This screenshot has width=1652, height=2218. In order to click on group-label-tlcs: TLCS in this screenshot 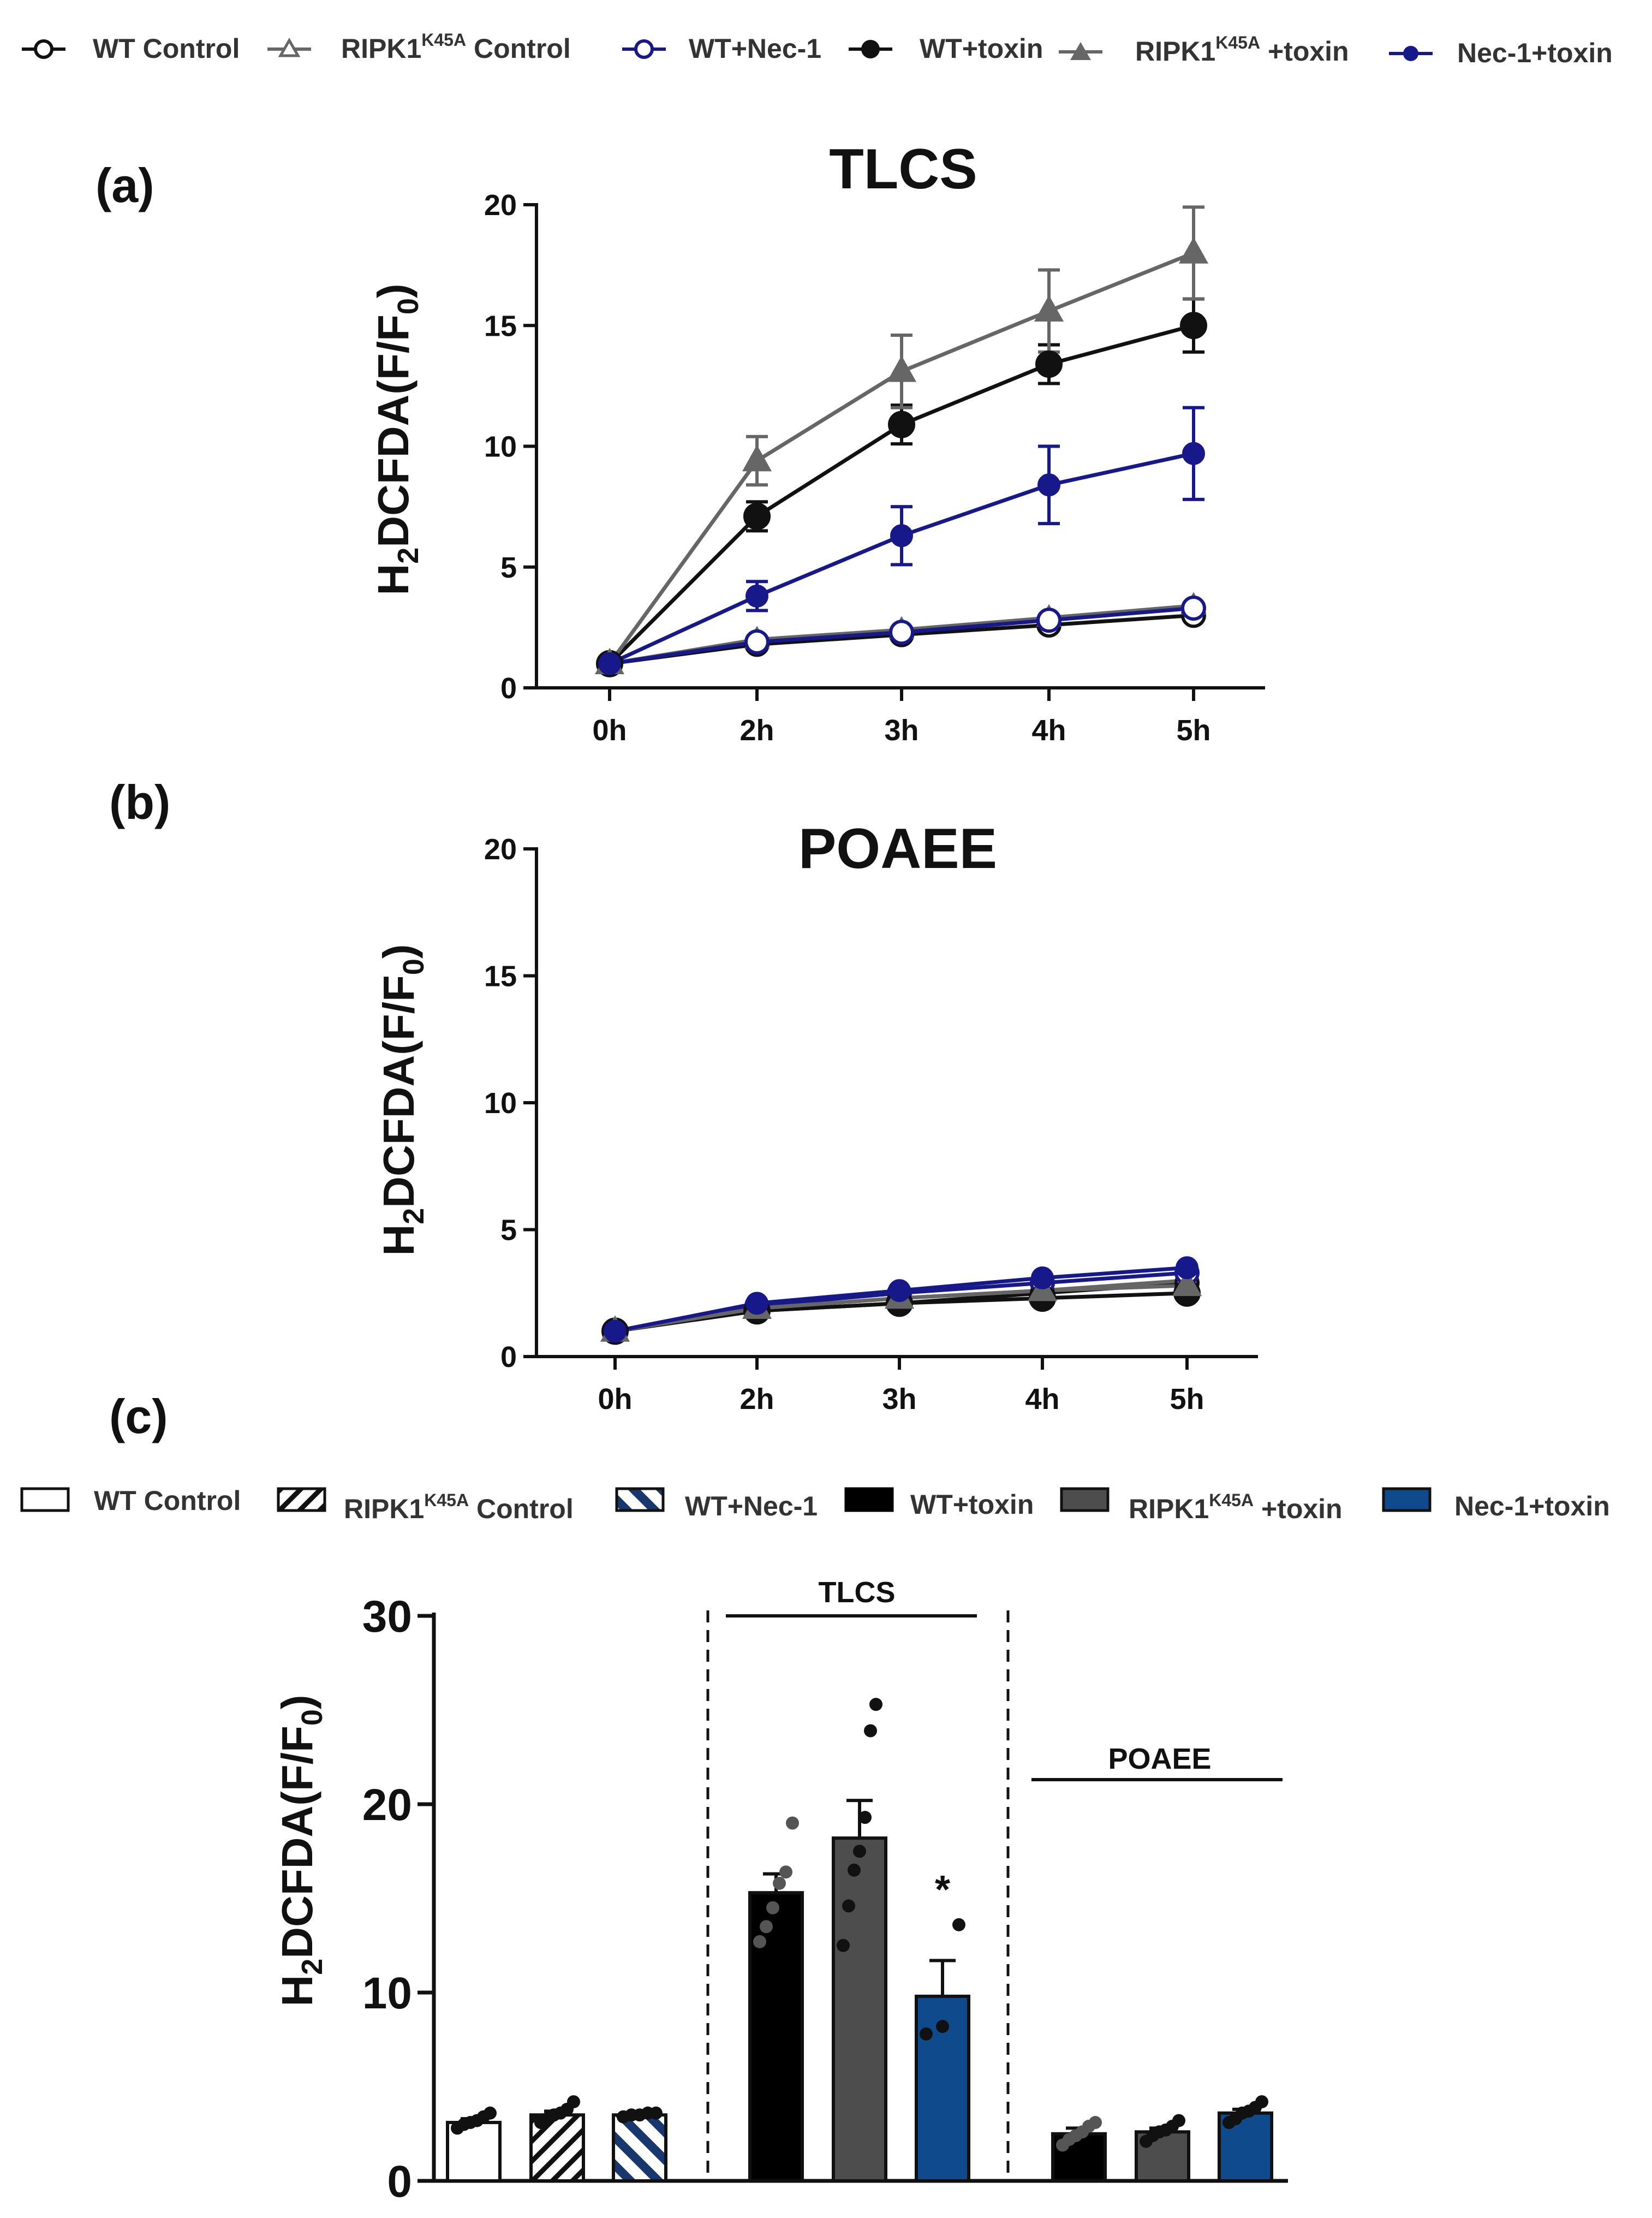, I will do `click(857, 1592)`.